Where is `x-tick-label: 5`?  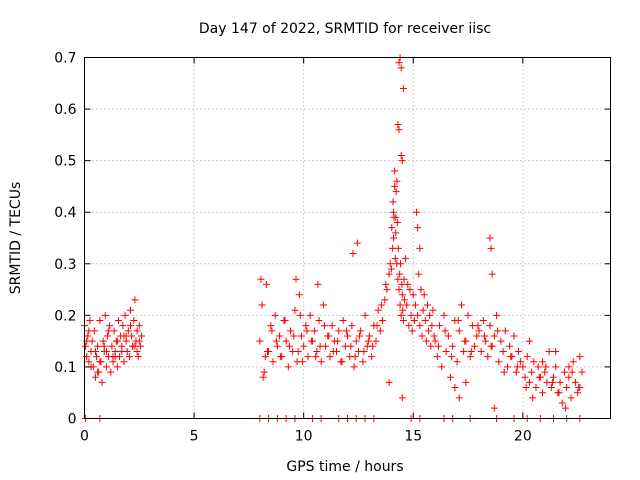
x-tick-label: 5 is located at coordinates (194, 437).